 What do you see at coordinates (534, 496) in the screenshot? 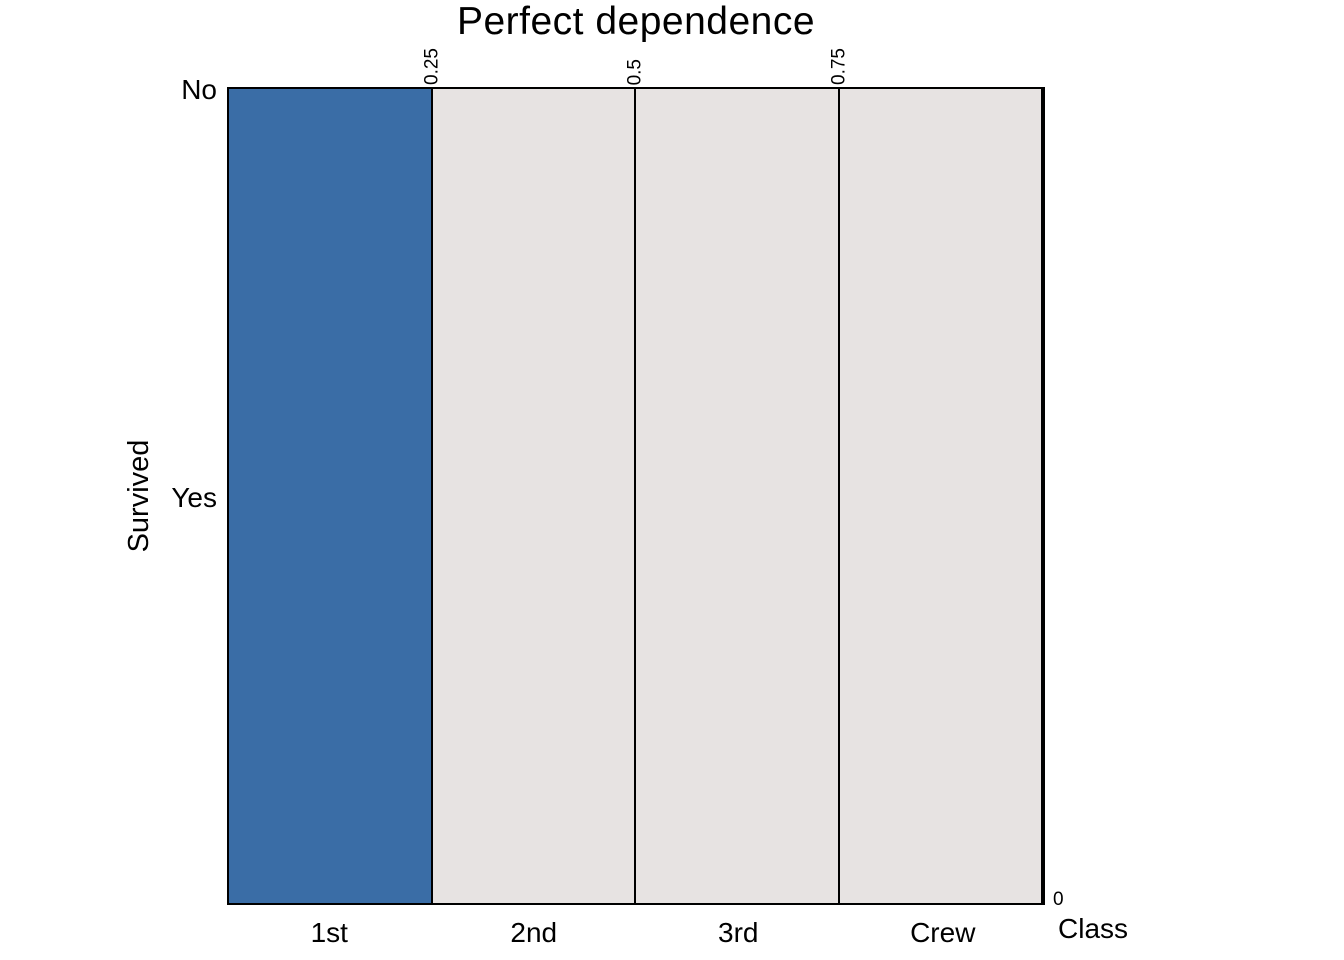
I see `mosaic-column-2nd` at bounding box center [534, 496].